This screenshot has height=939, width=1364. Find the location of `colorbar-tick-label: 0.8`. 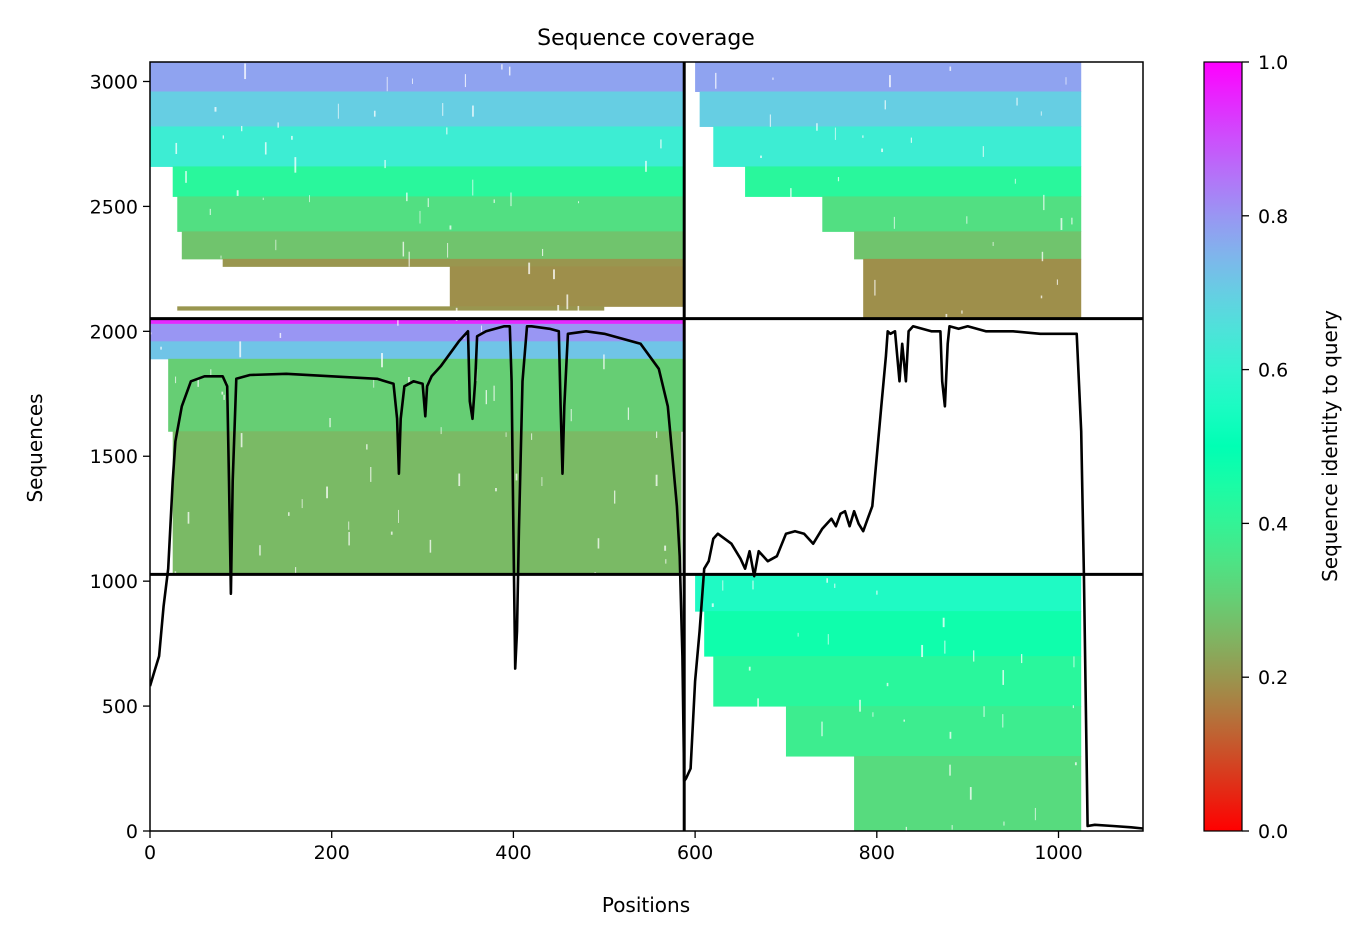

colorbar-tick-label: 0.8 is located at coordinates (1273, 217).